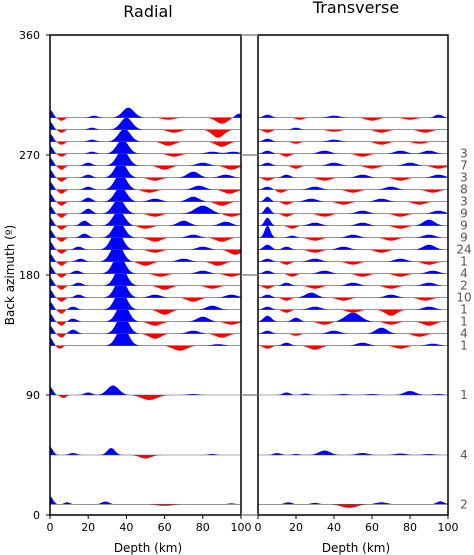 The width and height of the screenshot is (474, 555). I want to click on transverse-x-tick-label-2: 40, so click(334, 527).